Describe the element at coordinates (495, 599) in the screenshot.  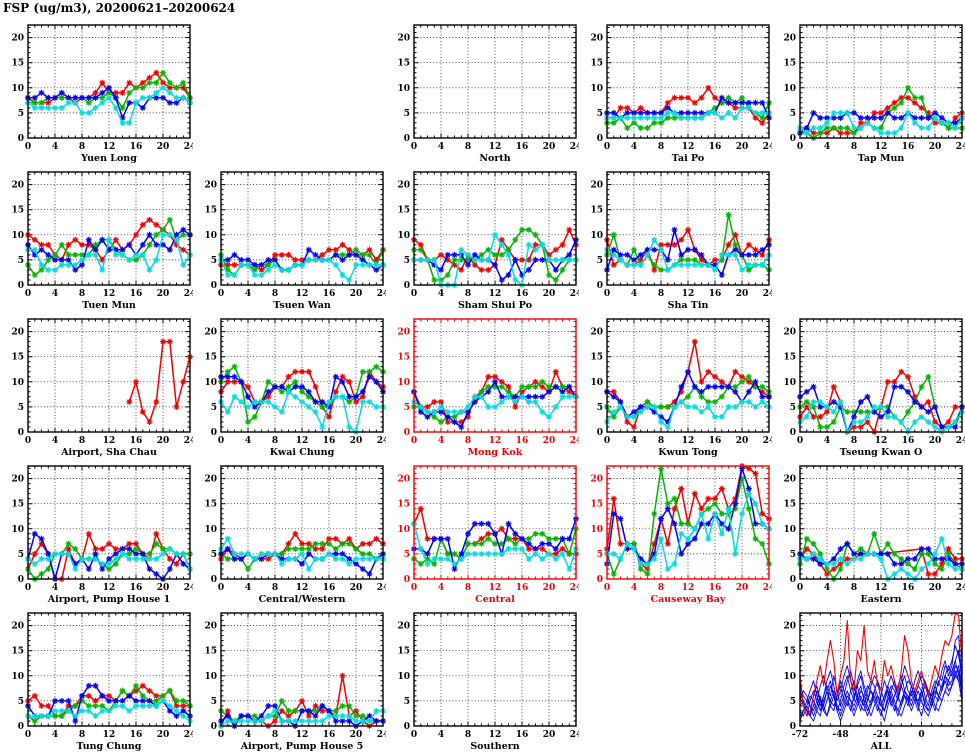
I see `chart-title: Central` at that location.